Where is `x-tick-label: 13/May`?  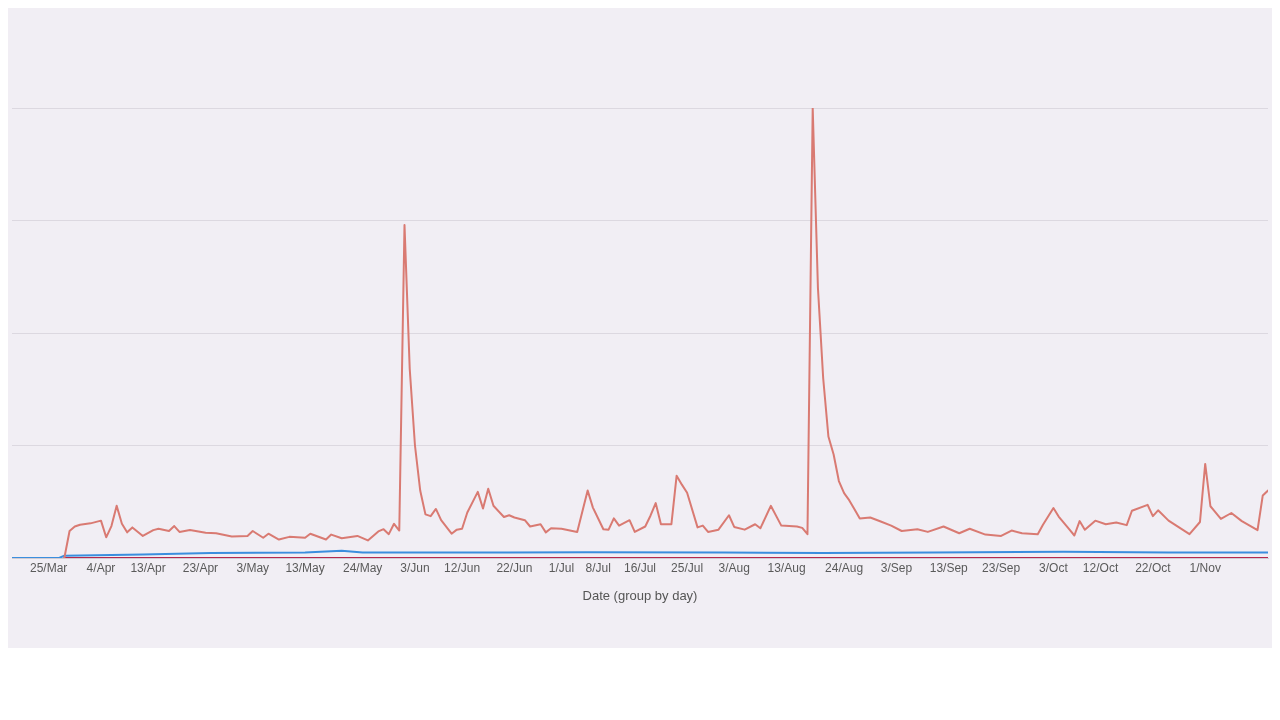
x-tick-label: 13/May is located at coordinates (305, 567).